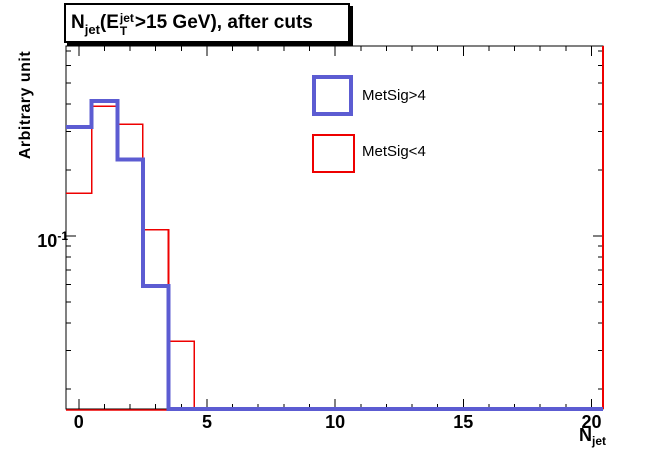 Image resolution: width=672 pixels, height=456 pixels. What do you see at coordinates (394, 151) in the screenshot?
I see `legend-label-metsig-lt4: MetSig<4` at bounding box center [394, 151].